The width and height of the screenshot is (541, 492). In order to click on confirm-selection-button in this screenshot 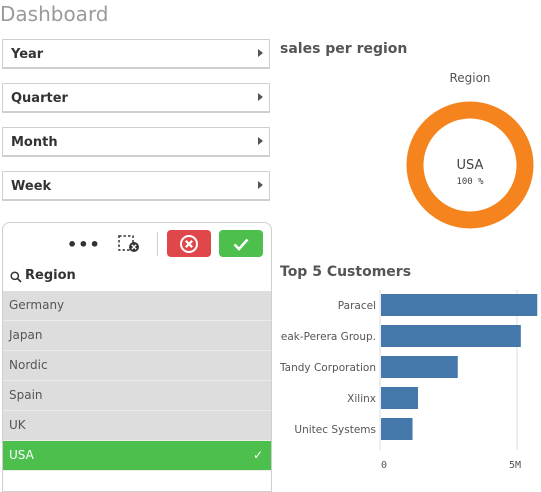, I will do `click(241, 243)`.